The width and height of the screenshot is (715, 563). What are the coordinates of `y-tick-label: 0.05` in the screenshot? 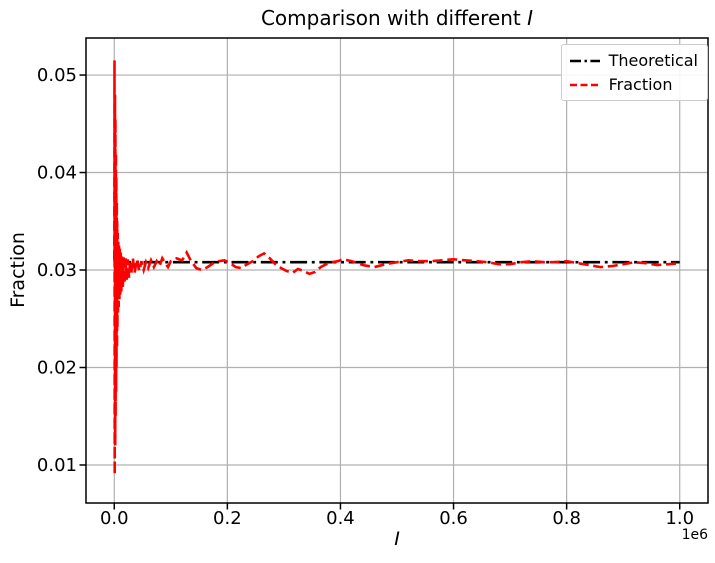 It's located at (57, 75).